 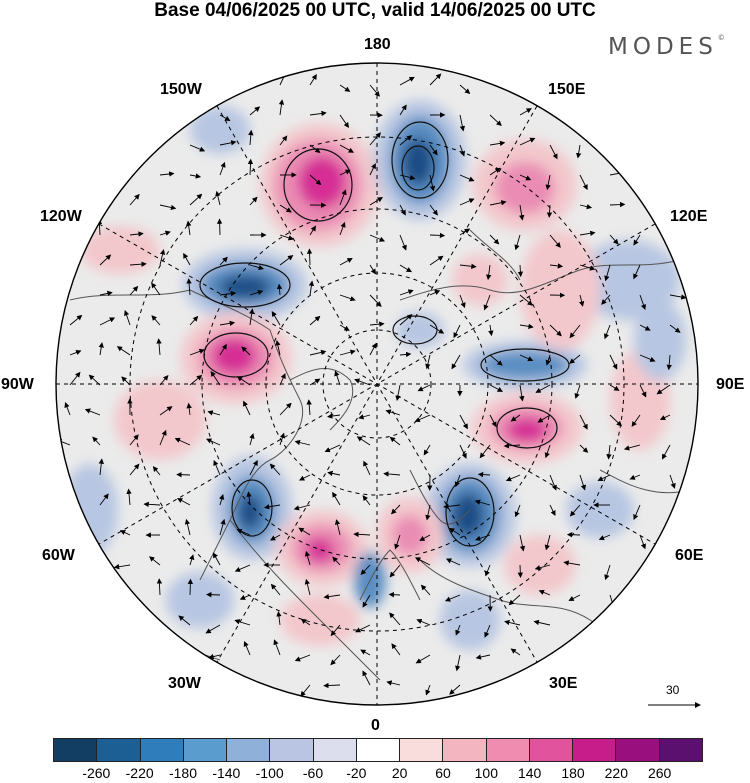 What do you see at coordinates (573, 773) in the screenshot?
I see `colorbar-tick-label: 180` at bounding box center [573, 773].